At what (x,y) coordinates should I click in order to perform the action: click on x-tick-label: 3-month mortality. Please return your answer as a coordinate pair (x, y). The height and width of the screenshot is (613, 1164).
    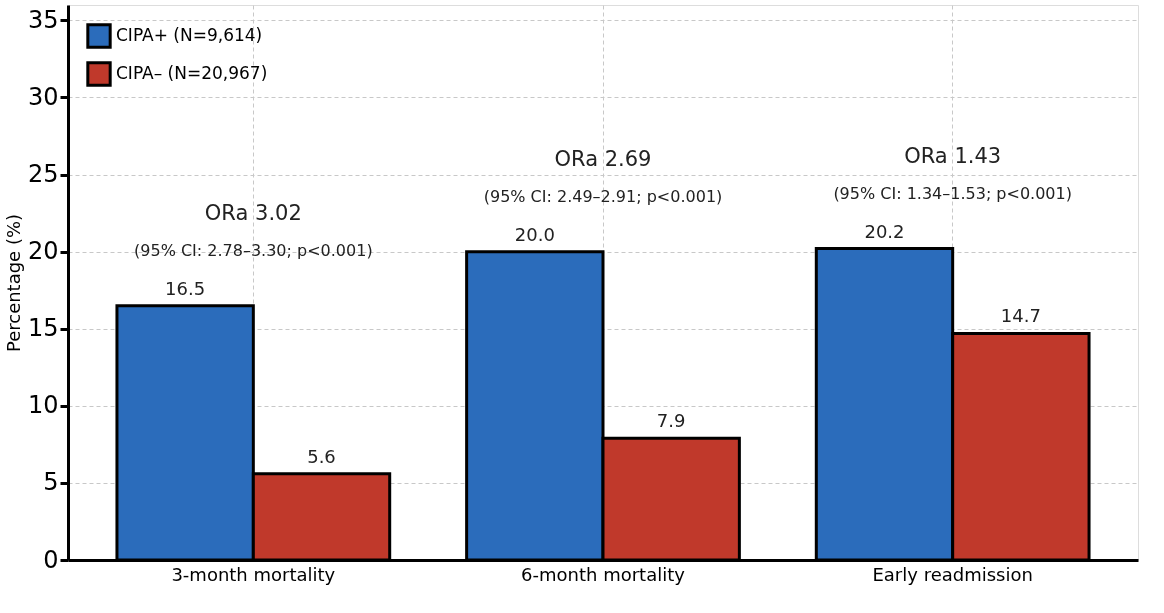
    Looking at the image, I should click on (253, 574).